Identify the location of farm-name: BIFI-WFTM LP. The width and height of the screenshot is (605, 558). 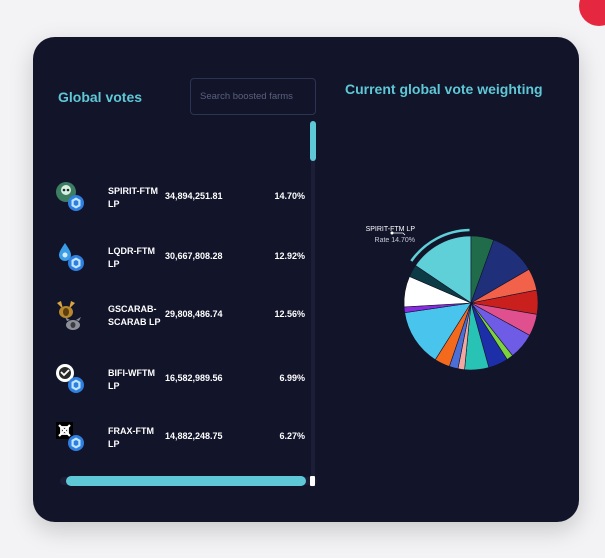
(131, 379).